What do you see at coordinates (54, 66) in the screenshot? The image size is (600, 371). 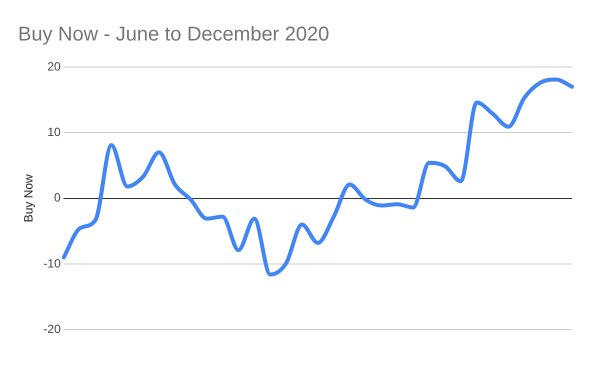 I see `y-tick-label: 20` at bounding box center [54, 66].